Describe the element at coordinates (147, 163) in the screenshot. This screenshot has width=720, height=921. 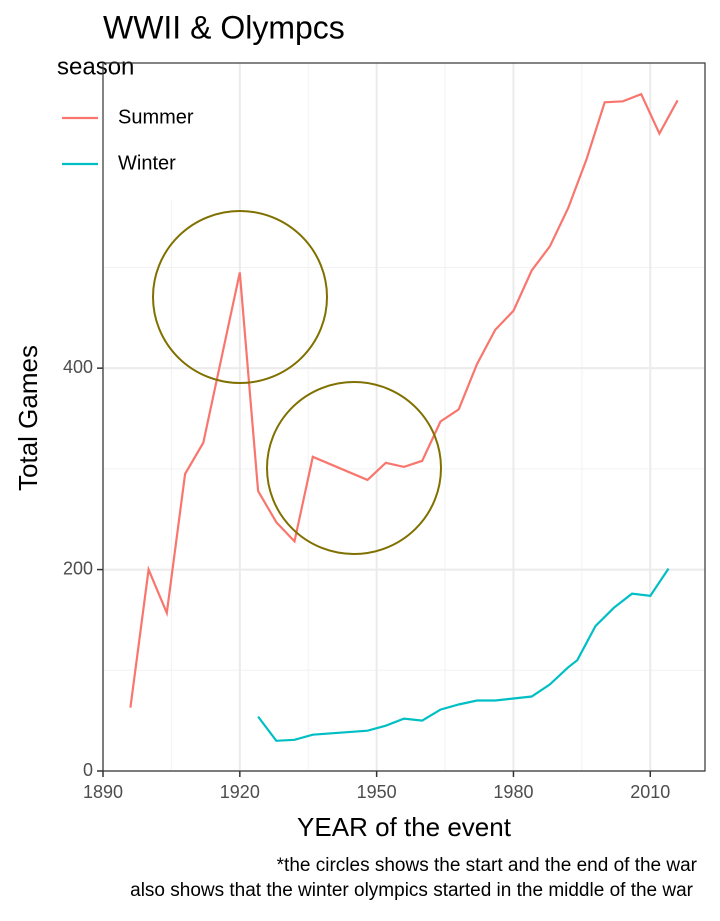
I see `legend-label: Winter` at that location.